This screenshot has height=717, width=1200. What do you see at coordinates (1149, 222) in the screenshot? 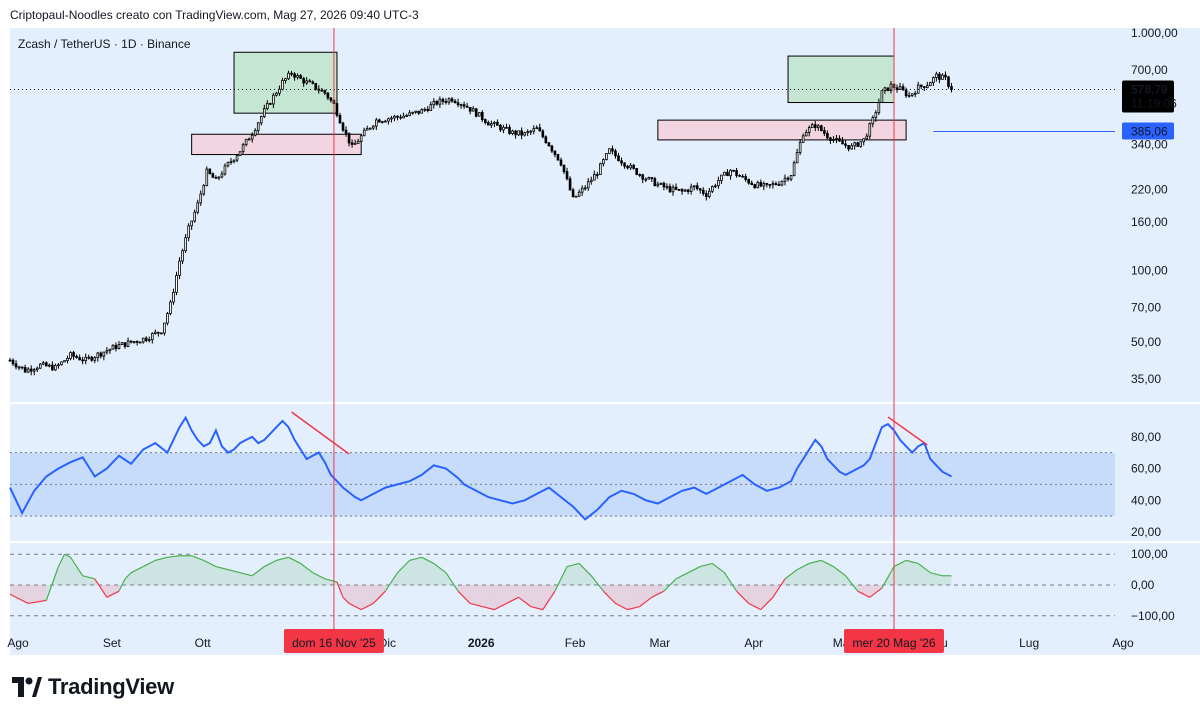
I see `price-tick-label: 160,00` at bounding box center [1149, 222].